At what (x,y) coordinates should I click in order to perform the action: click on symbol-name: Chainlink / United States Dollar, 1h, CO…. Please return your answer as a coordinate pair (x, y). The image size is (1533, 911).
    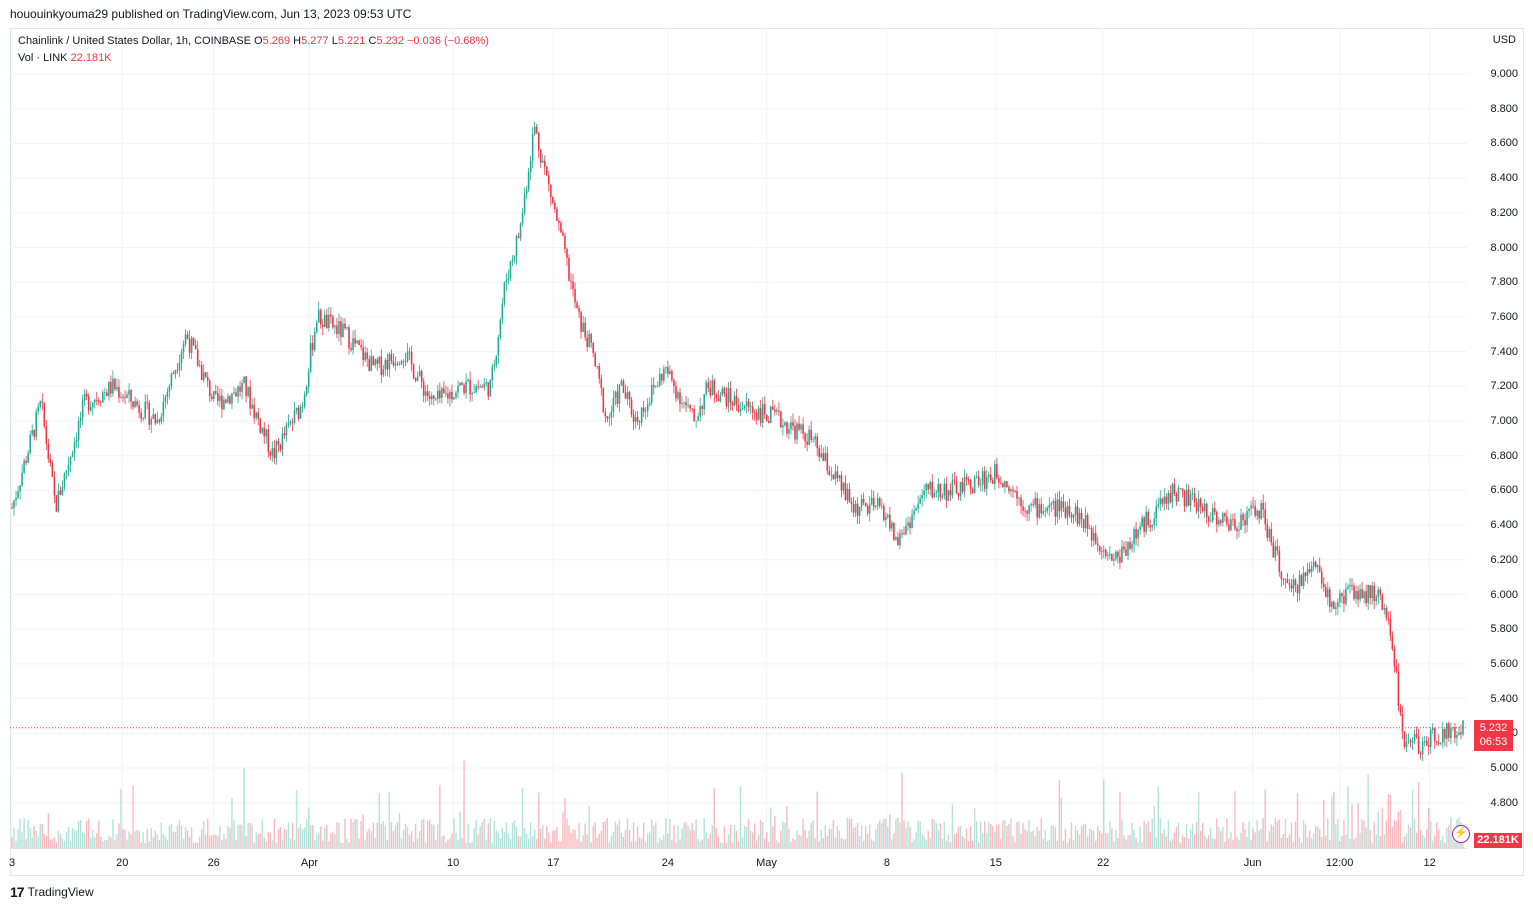
    Looking at the image, I should click on (134, 41).